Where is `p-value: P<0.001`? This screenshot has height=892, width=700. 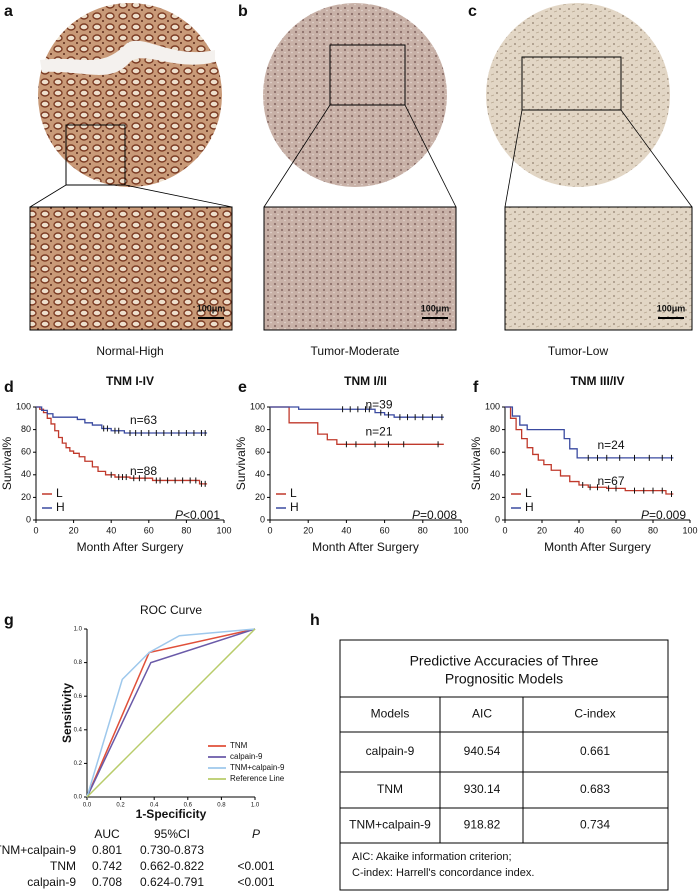 p-value: P<0.001 is located at coordinates (197, 515).